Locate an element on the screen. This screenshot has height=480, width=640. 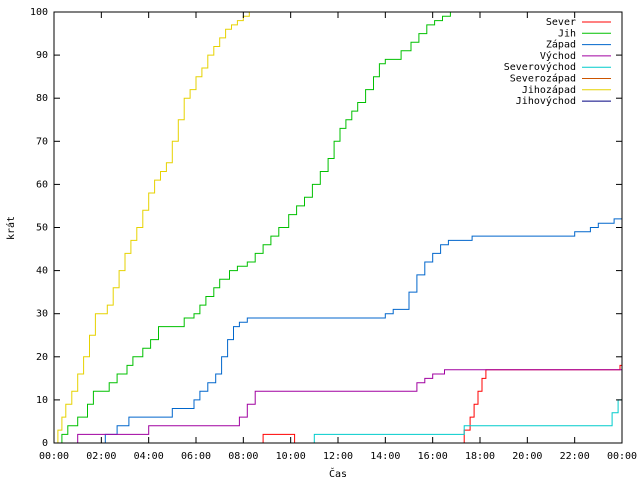
y-tick-label: 50 is located at coordinates (42, 228).